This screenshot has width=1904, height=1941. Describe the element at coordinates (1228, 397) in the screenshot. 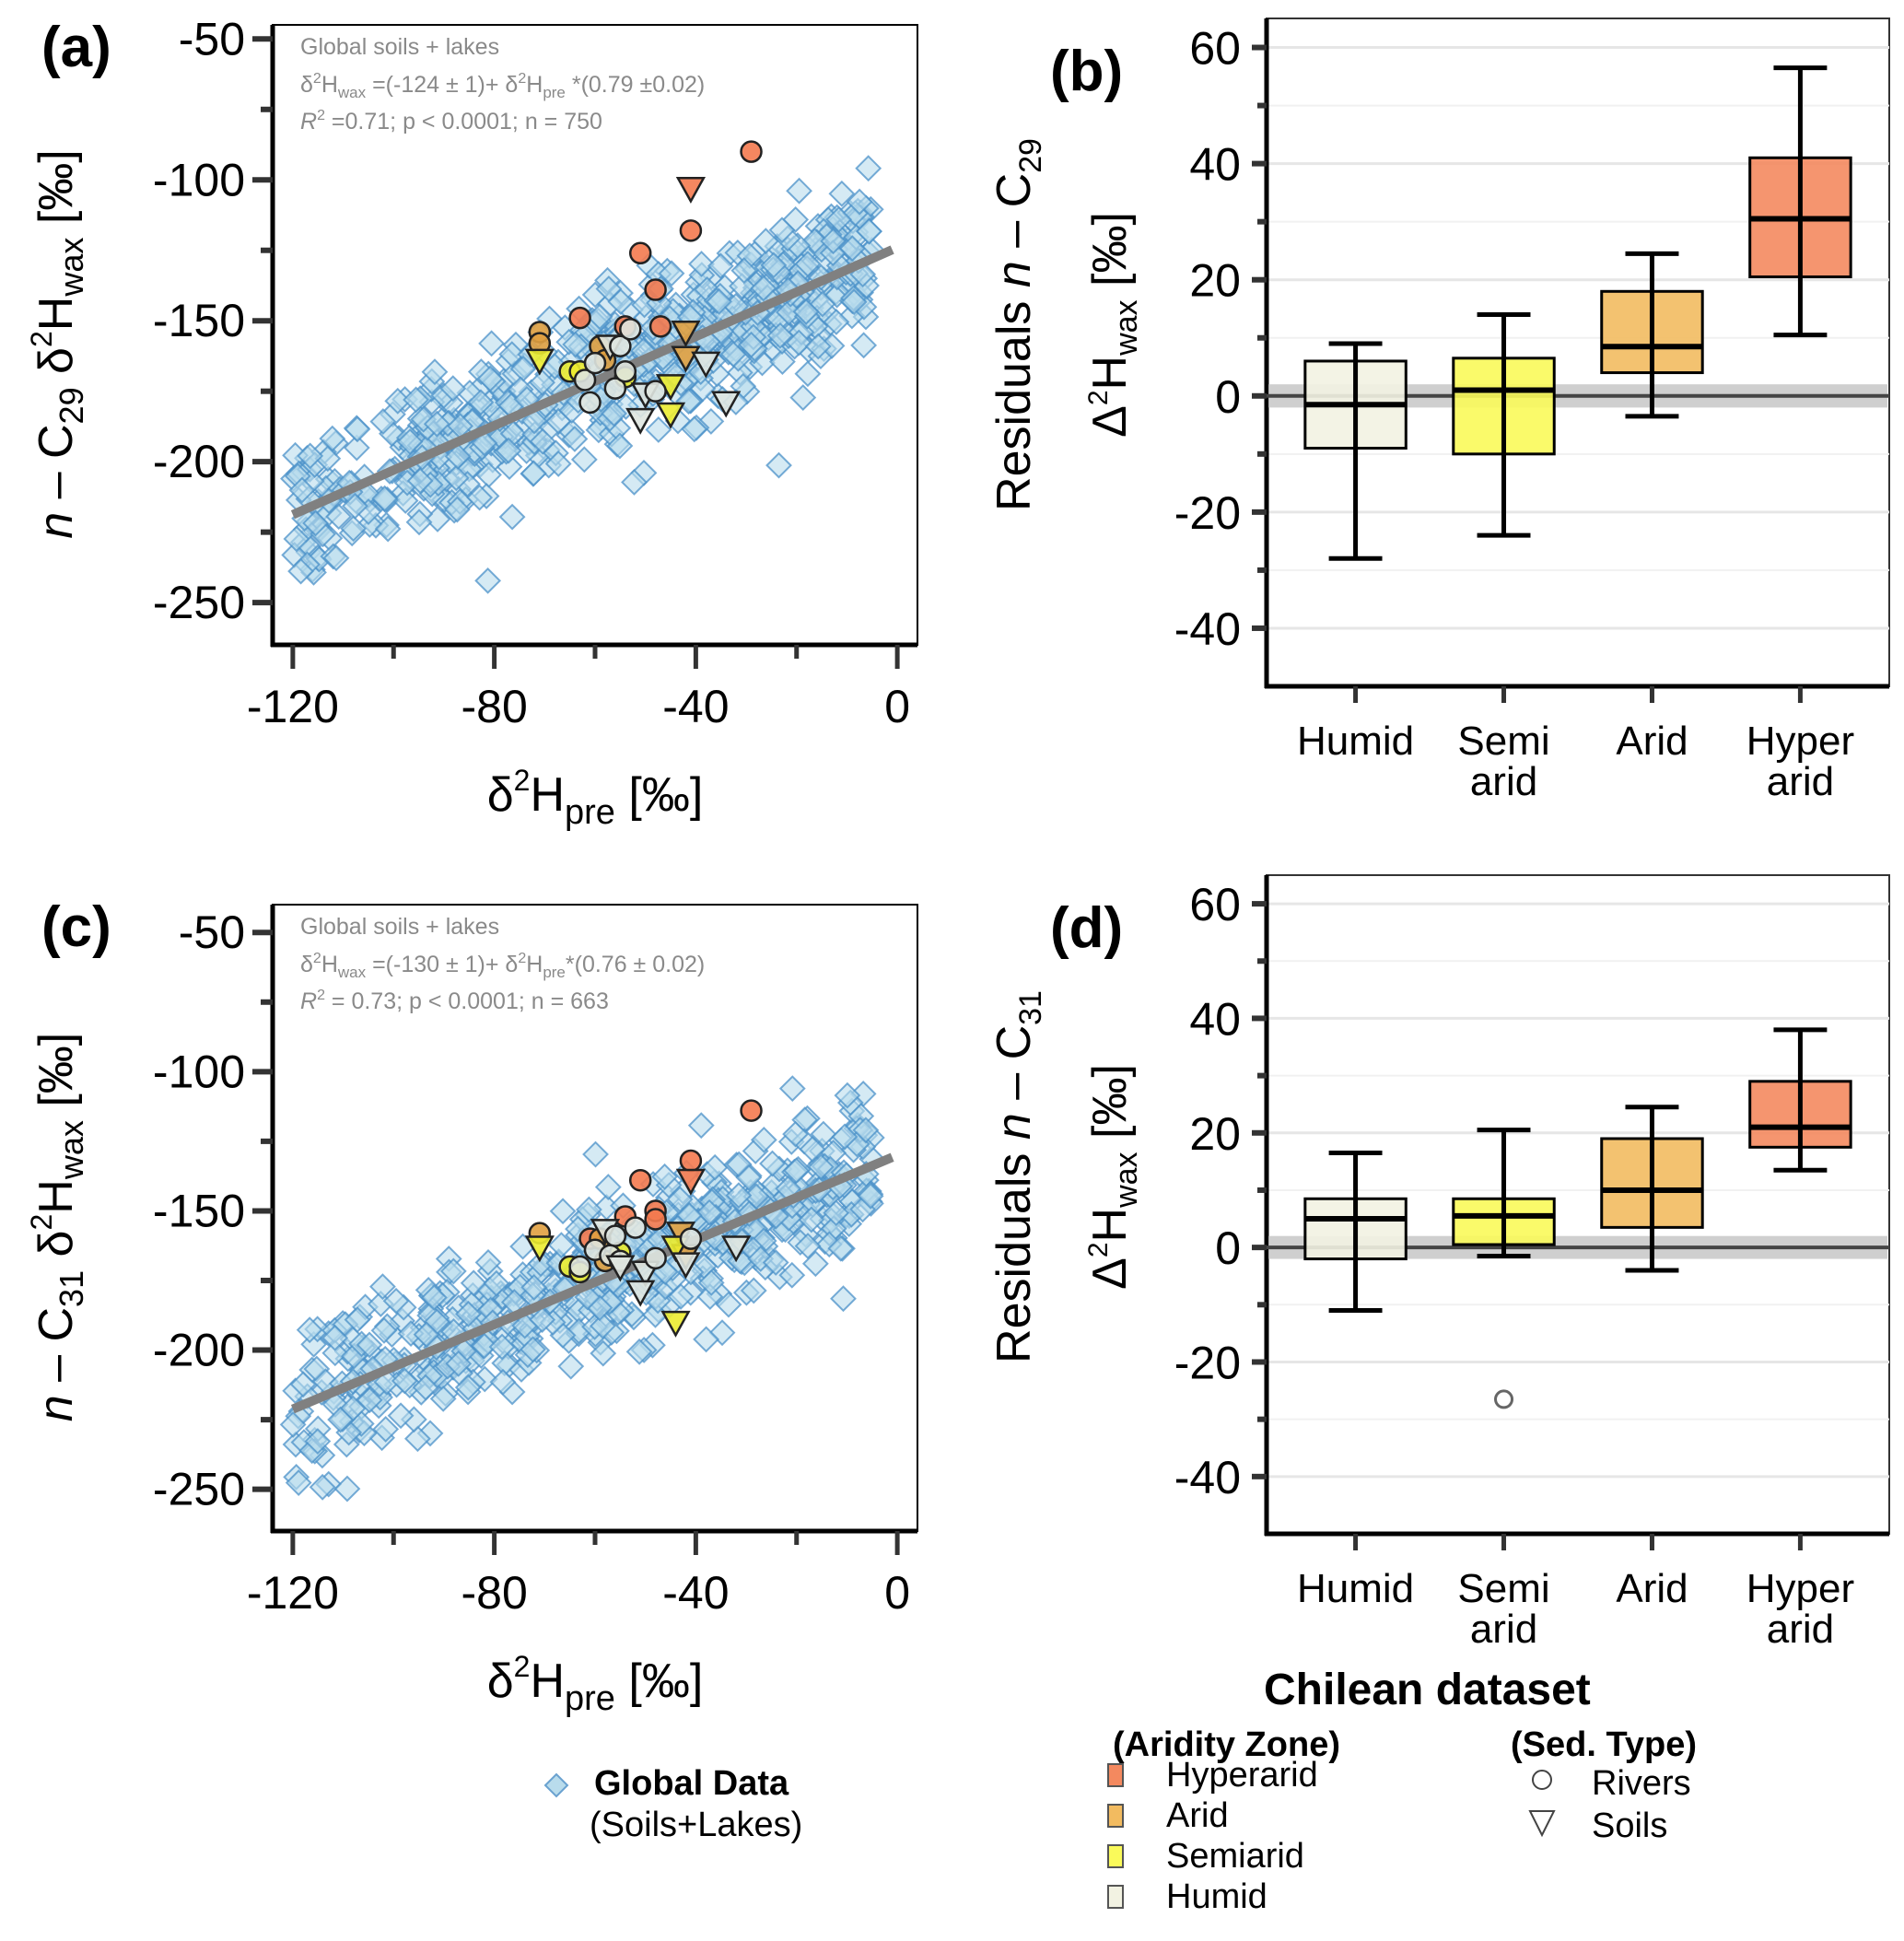

I see `y-tick-label: 0` at that location.